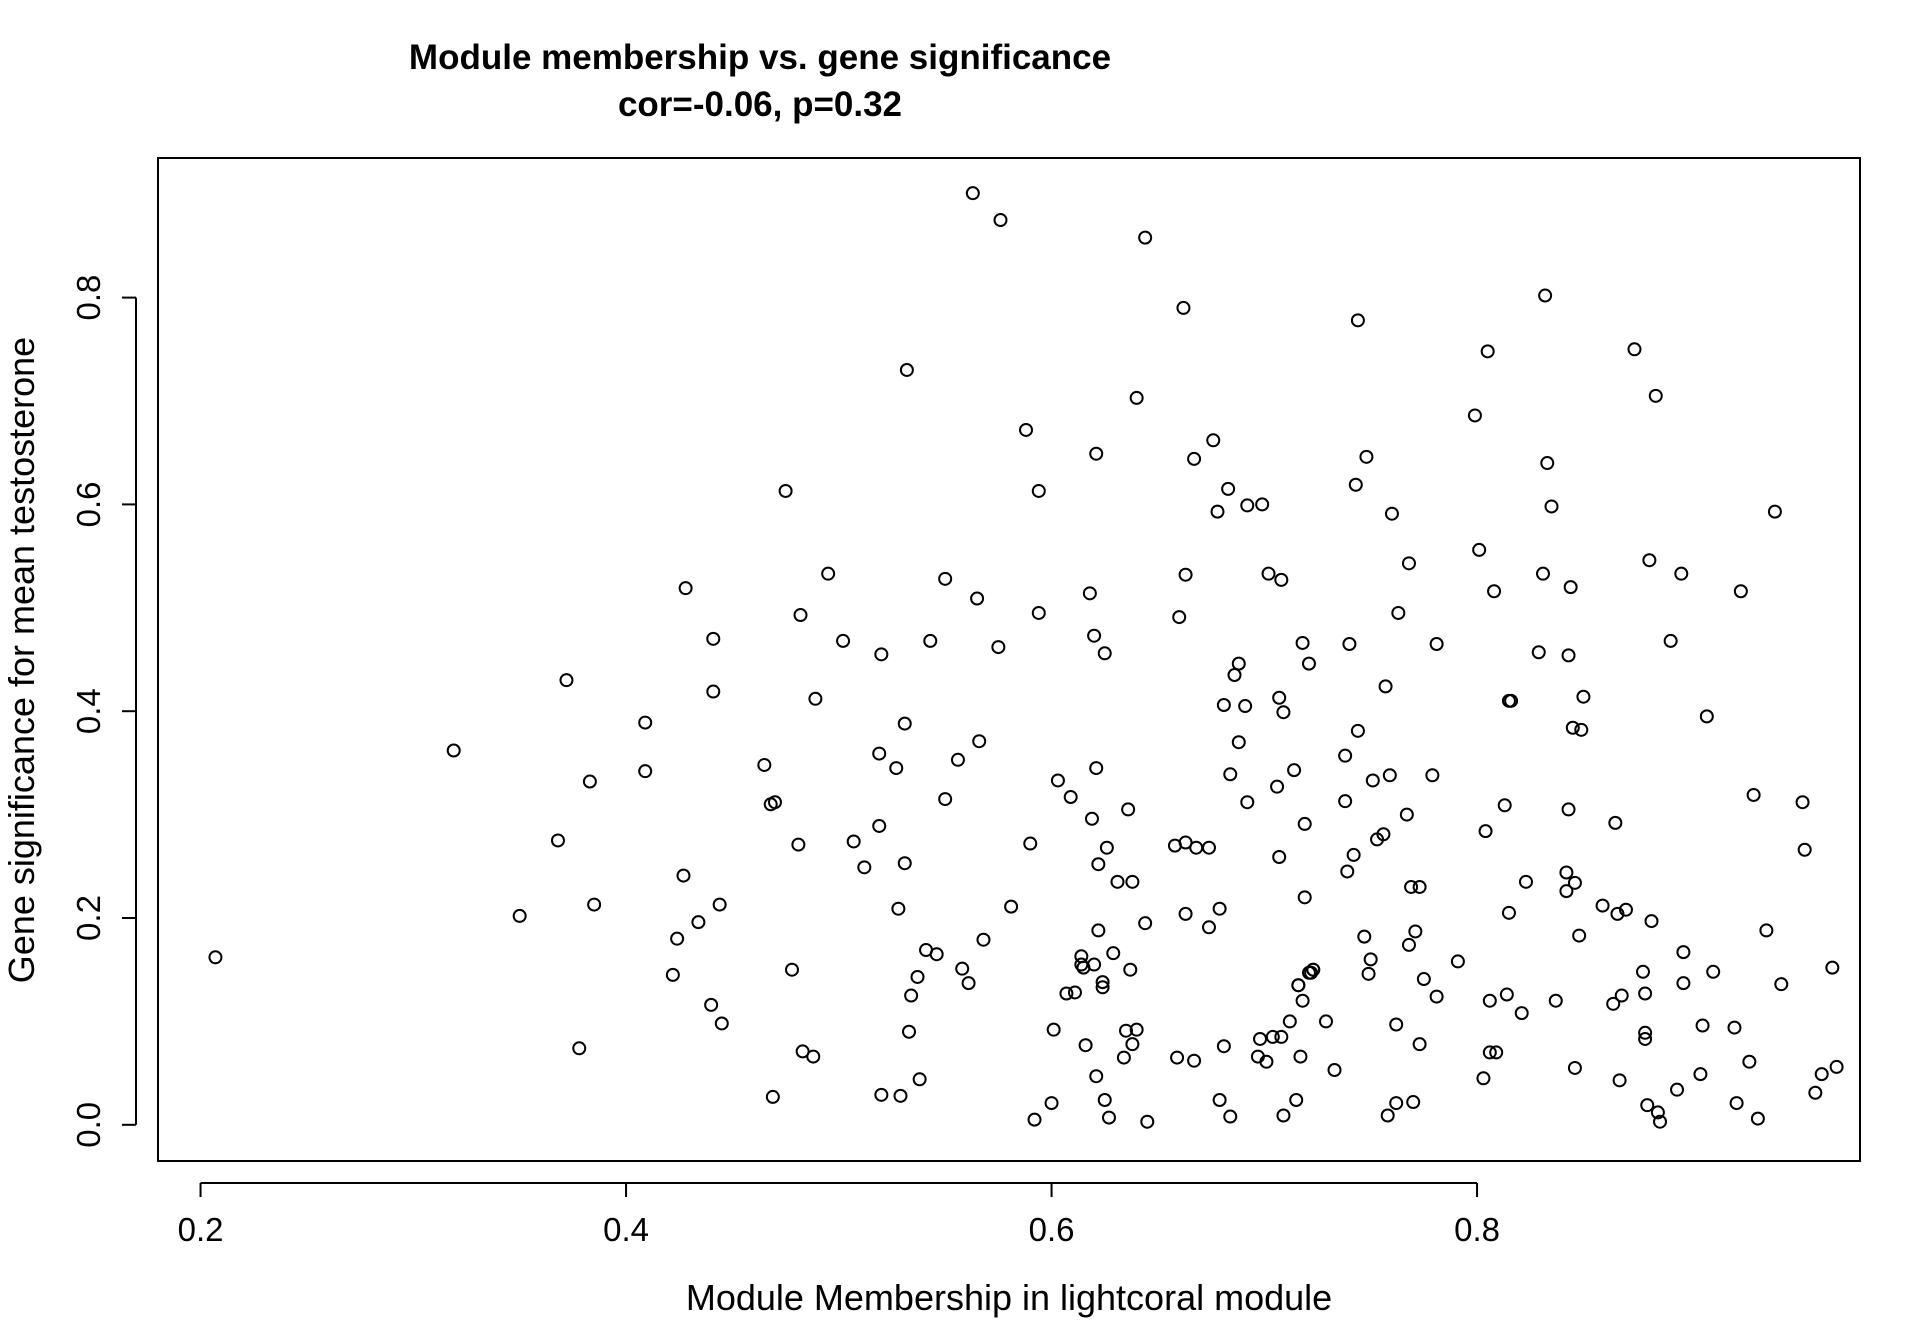 The image size is (1920, 1344). What do you see at coordinates (1477, 1229) in the screenshot?
I see `x-tick-label: 0.8` at bounding box center [1477, 1229].